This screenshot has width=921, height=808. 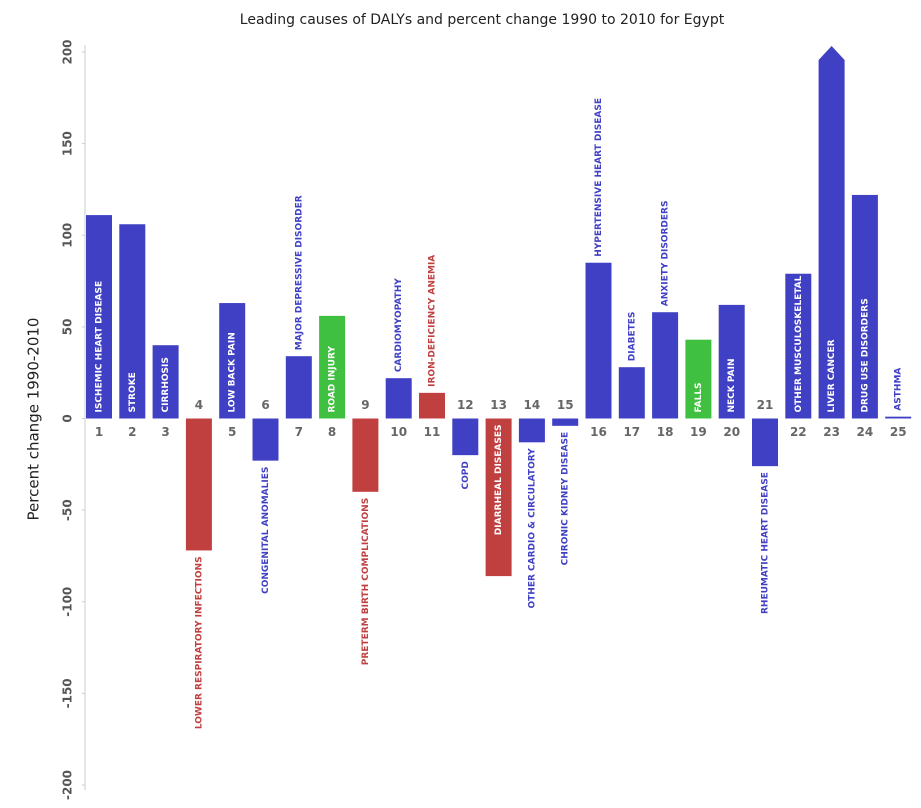 I want to click on bar-label: MAJOR DEPRESSIVE DISORDER, so click(x=299, y=272).